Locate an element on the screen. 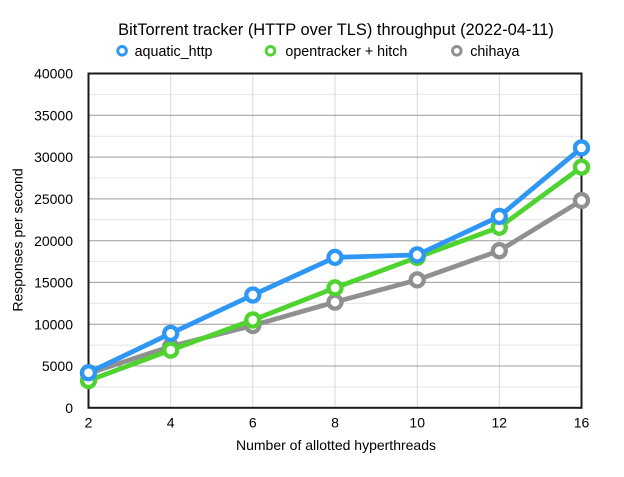 This screenshot has width=624, height=477. svg-text: 5000 is located at coordinates (57, 366).